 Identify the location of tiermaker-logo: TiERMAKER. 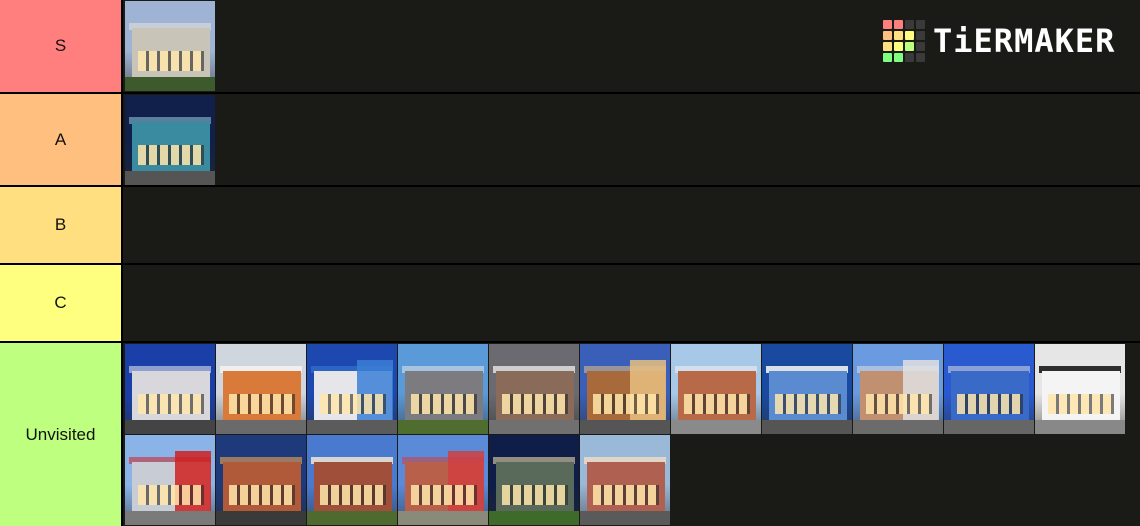
(999, 41).